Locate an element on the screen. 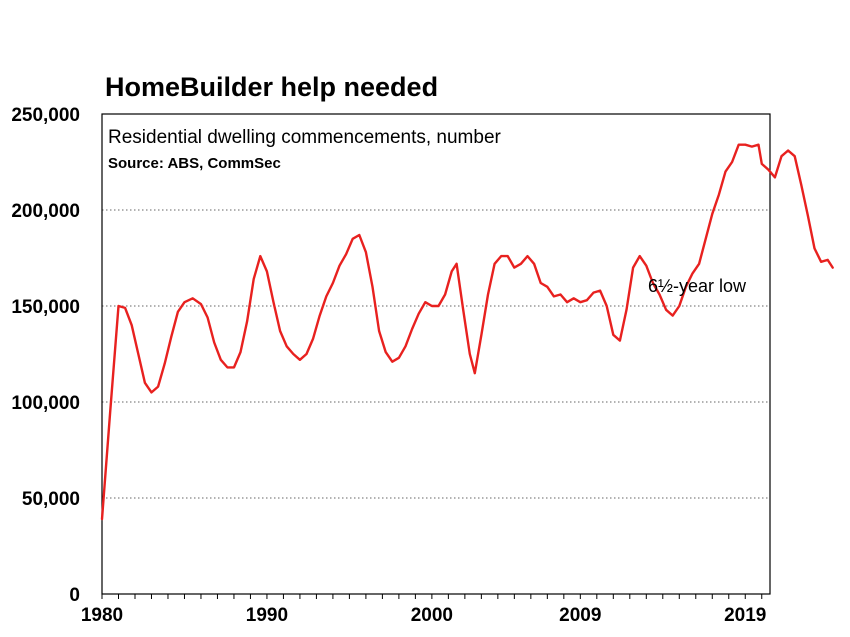 The width and height of the screenshot is (850, 637). annotation-low: 6½-year low is located at coordinates (697, 286).